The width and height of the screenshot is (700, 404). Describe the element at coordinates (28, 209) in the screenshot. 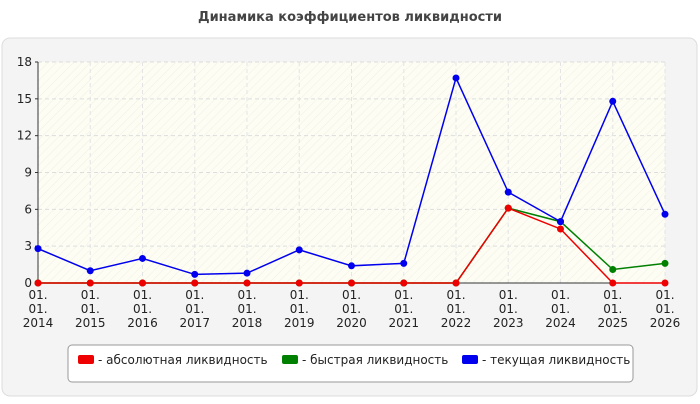

I see `y-tick-label: 6` at that location.